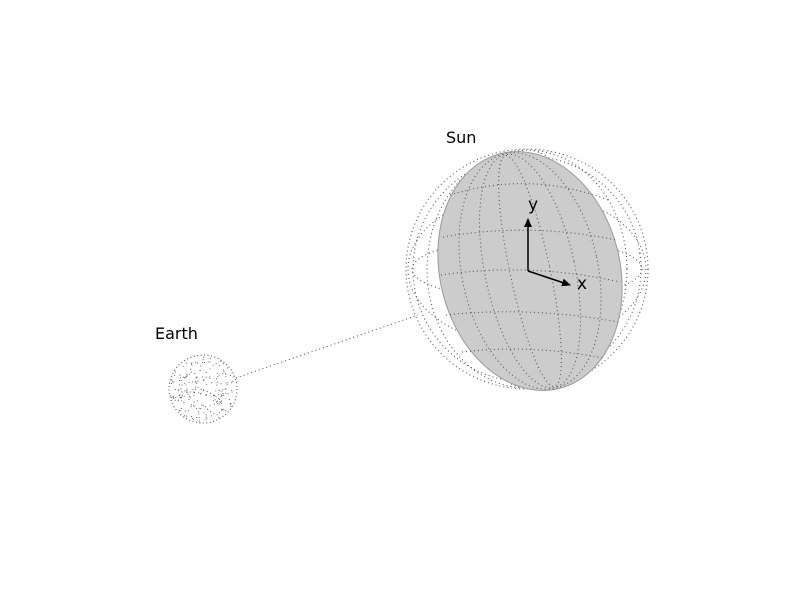 The height and width of the screenshot is (600, 800). What do you see at coordinates (176, 333) in the screenshot?
I see `earth-label: Earth` at bounding box center [176, 333].